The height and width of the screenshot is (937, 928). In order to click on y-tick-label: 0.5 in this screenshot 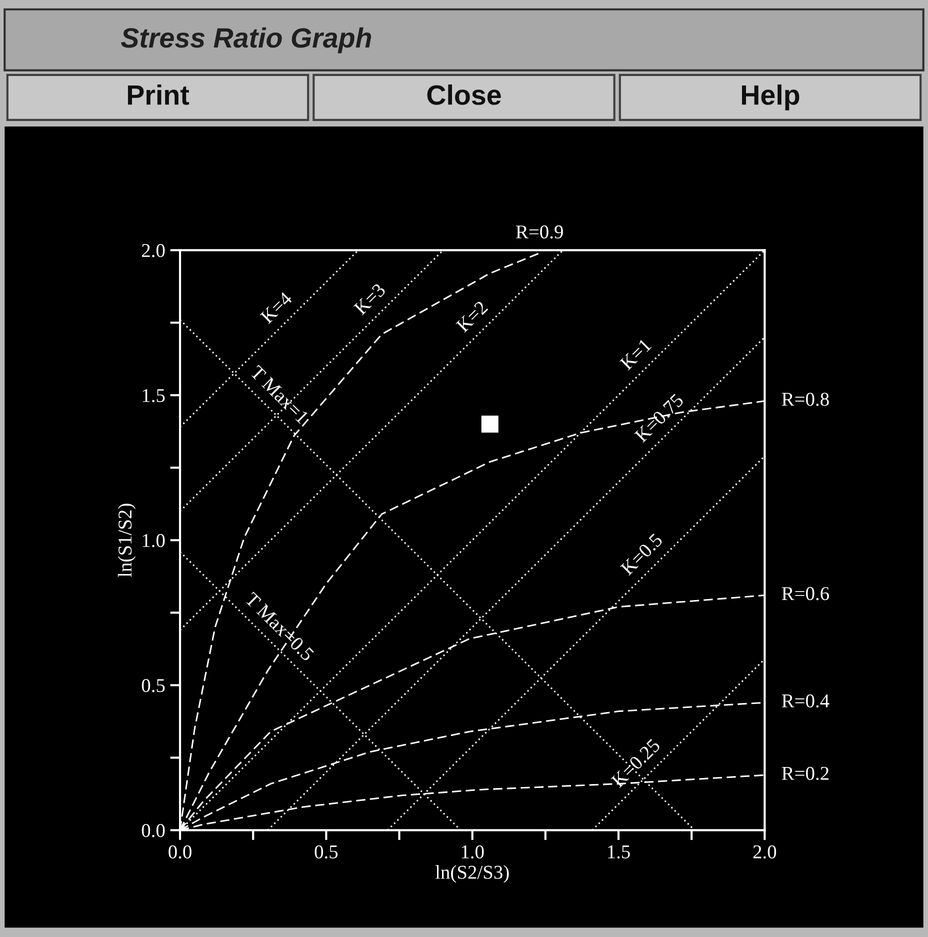, I will do `click(153, 685)`.